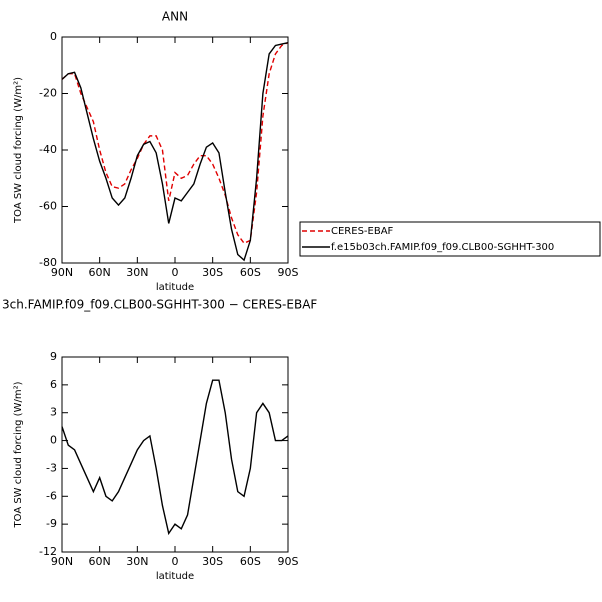  What do you see at coordinates (51, 523) in the screenshot?
I see `y-tick-label: -9` at bounding box center [51, 523].